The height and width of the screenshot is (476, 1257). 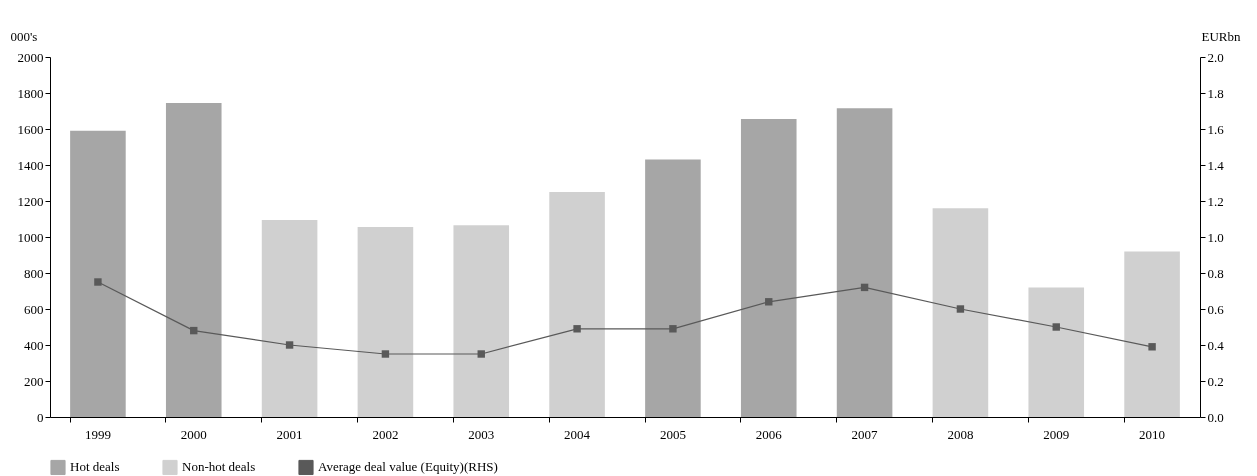 I want to click on y-tick-label: 200, so click(x=34, y=381).